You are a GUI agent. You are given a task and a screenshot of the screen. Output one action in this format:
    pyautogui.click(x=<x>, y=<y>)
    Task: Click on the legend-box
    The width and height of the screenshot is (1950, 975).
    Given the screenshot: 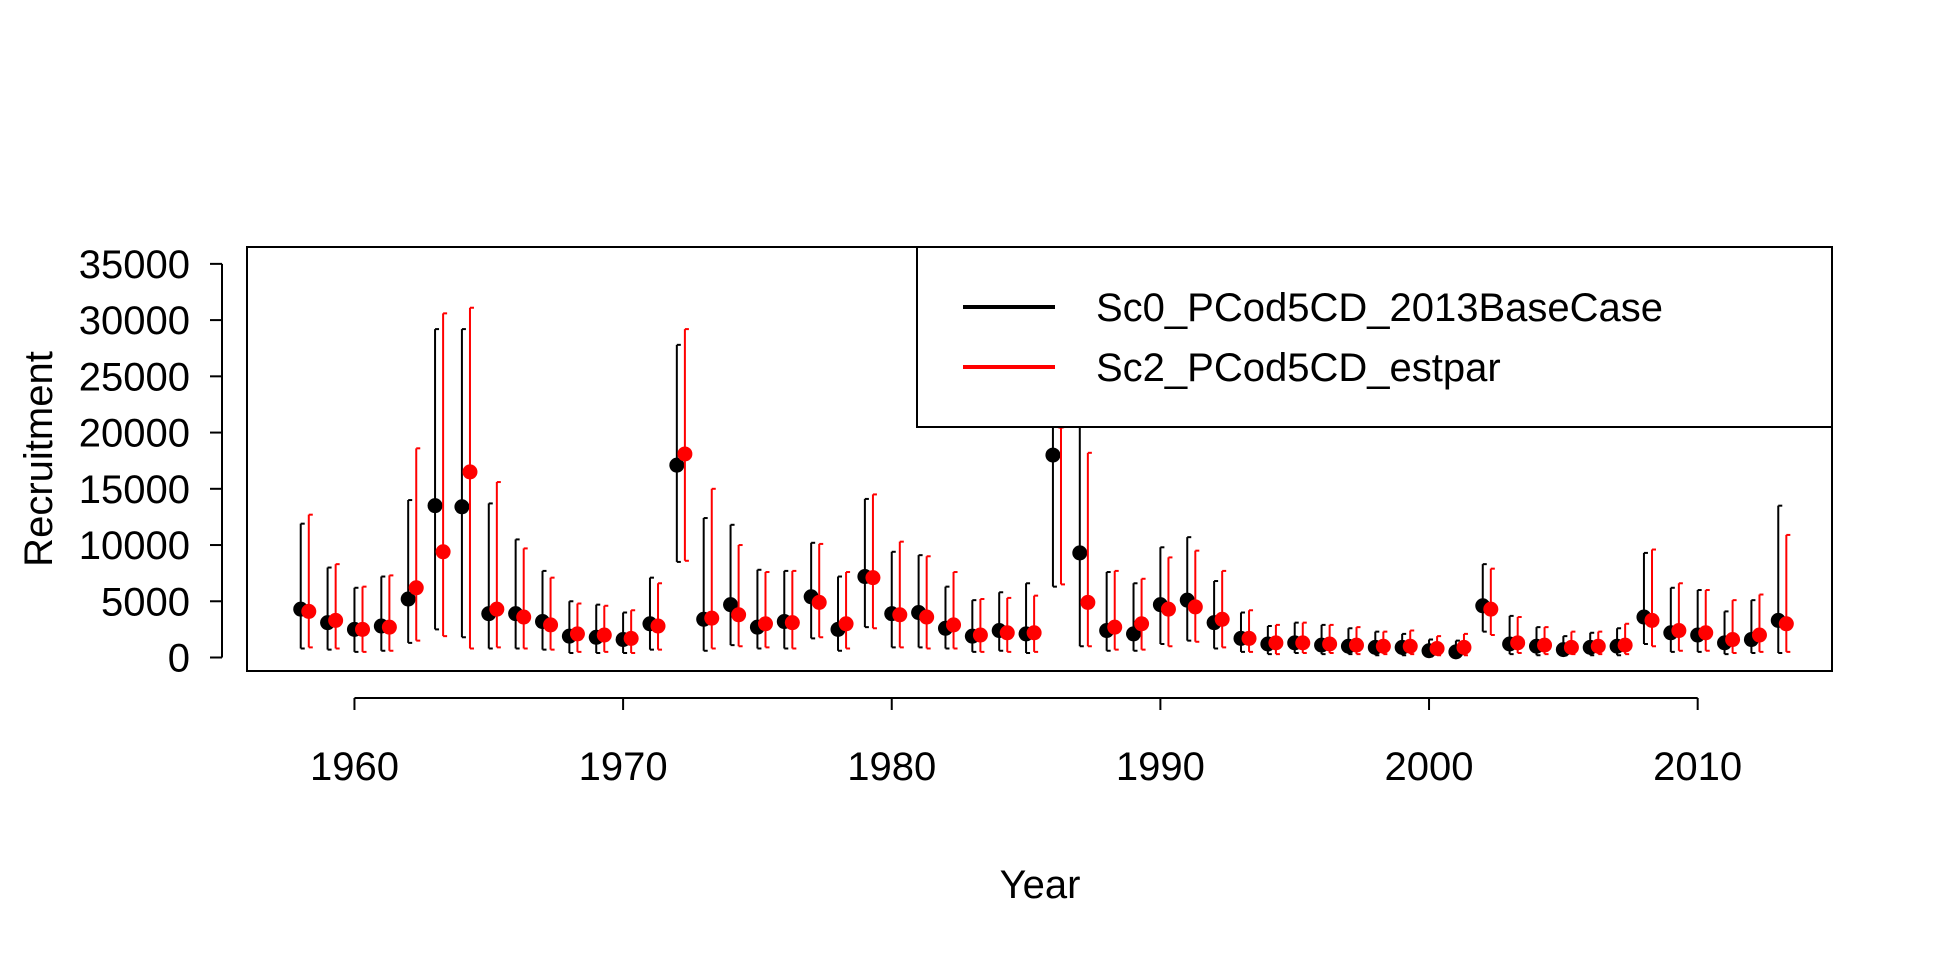 What is the action you would take?
    pyautogui.click(x=1374, y=337)
    